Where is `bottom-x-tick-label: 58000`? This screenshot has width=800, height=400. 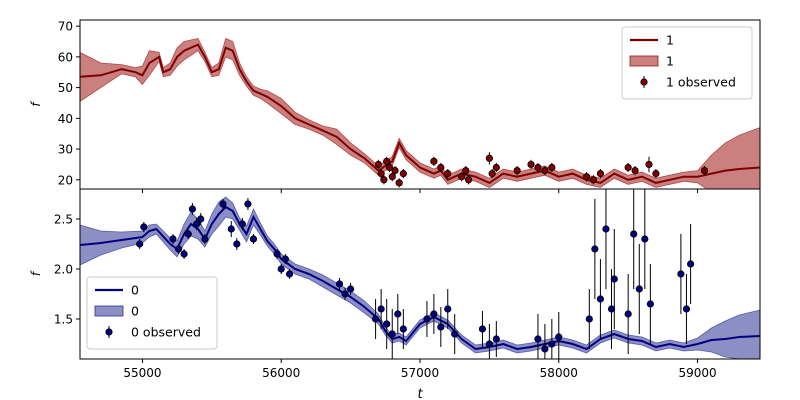
bottom-x-tick-label: 58000 is located at coordinates (559, 373).